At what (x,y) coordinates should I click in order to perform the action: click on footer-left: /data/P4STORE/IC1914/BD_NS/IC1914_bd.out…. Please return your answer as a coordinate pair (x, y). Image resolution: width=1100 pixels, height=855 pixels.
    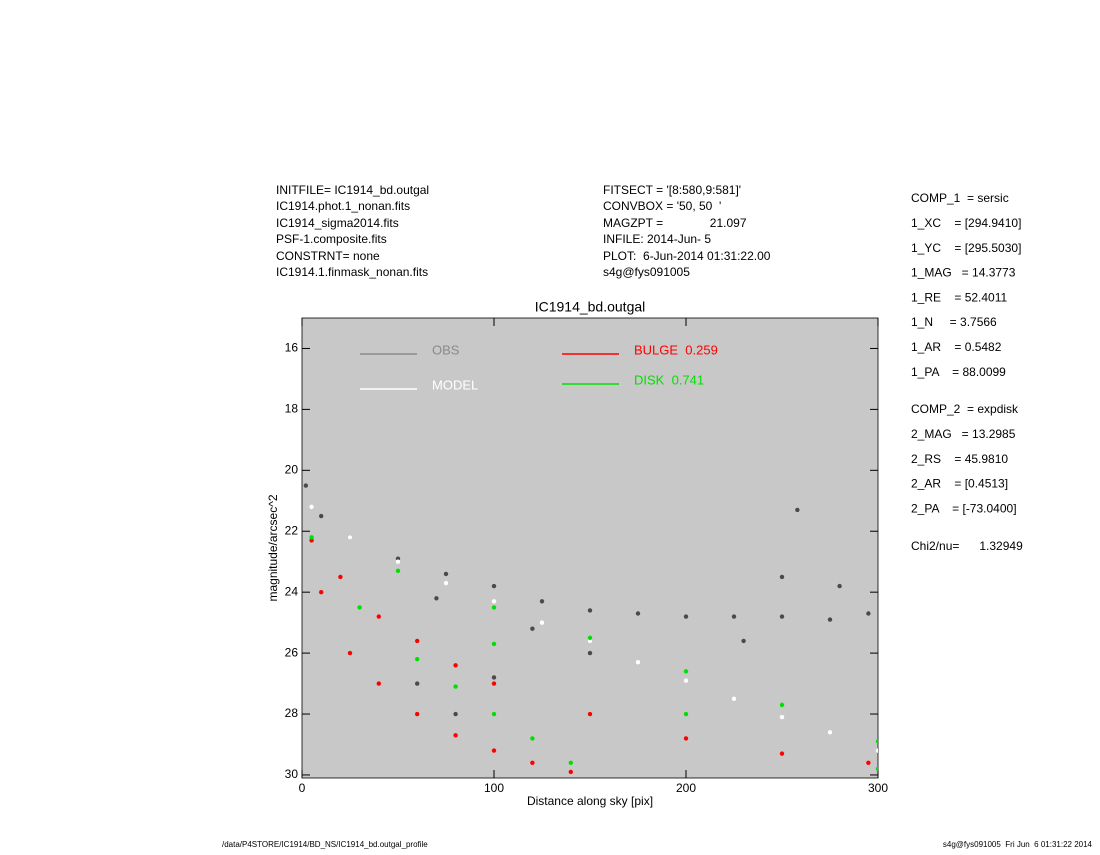
    Looking at the image, I should click on (325, 844).